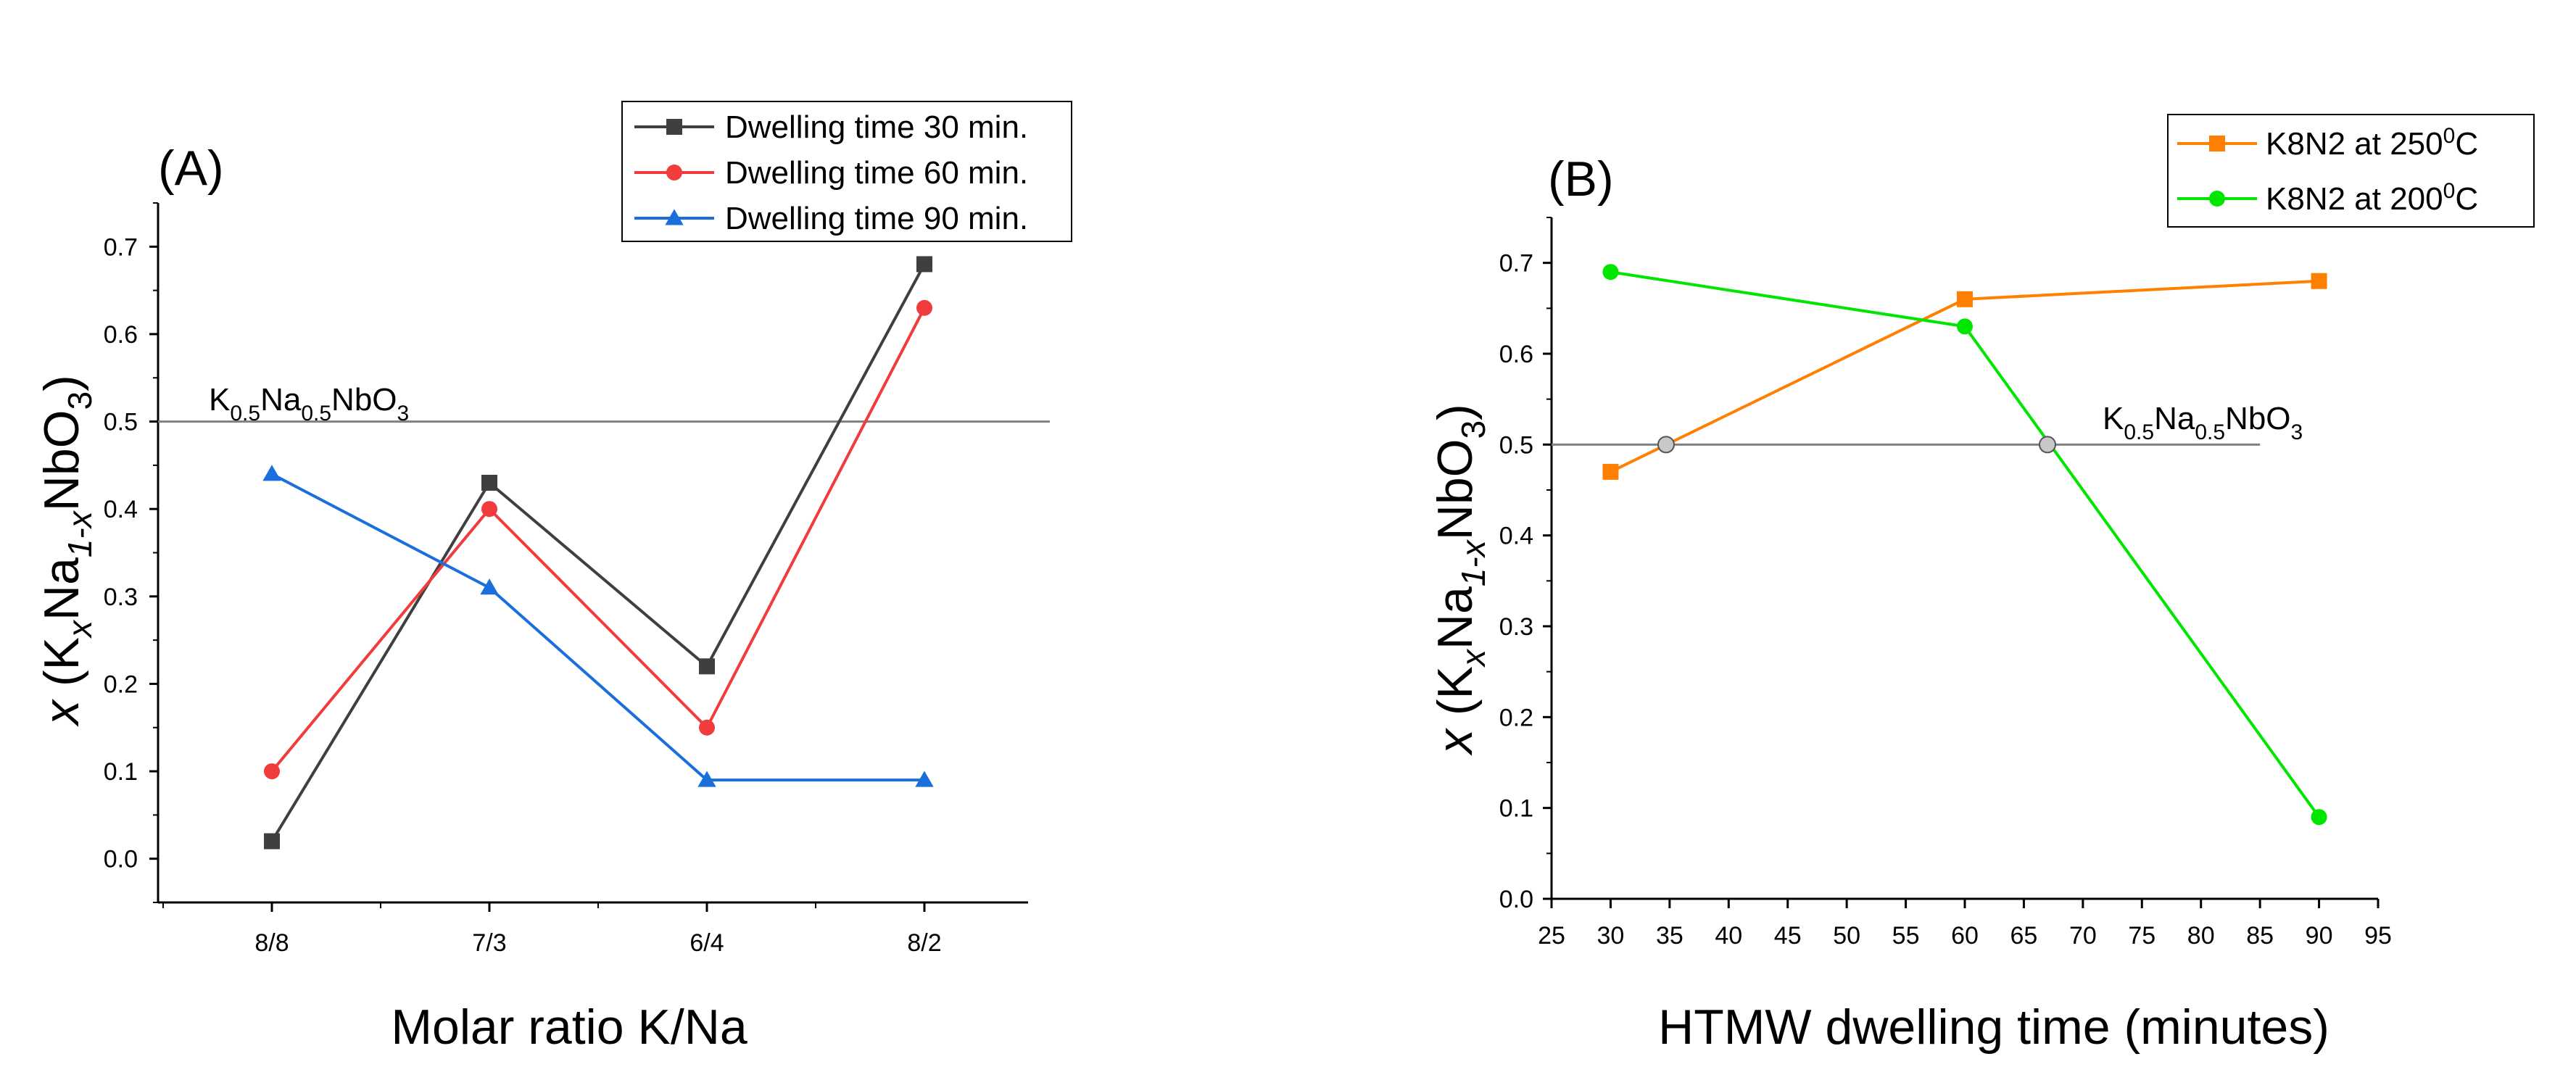 This screenshot has height=1088, width=2576. I want to click on x-tick-label: 6/4, so click(707, 943).